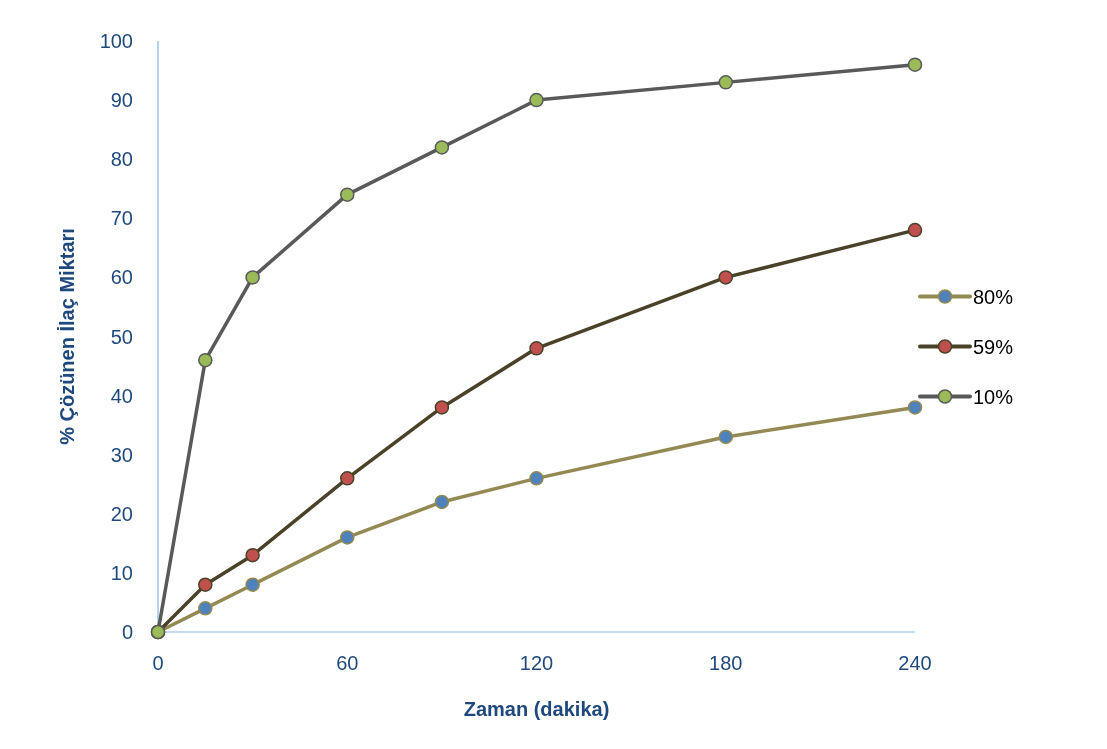 This screenshot has height=749, width=1107. I want to click on x-tick-label: 0, so click(158, 663).